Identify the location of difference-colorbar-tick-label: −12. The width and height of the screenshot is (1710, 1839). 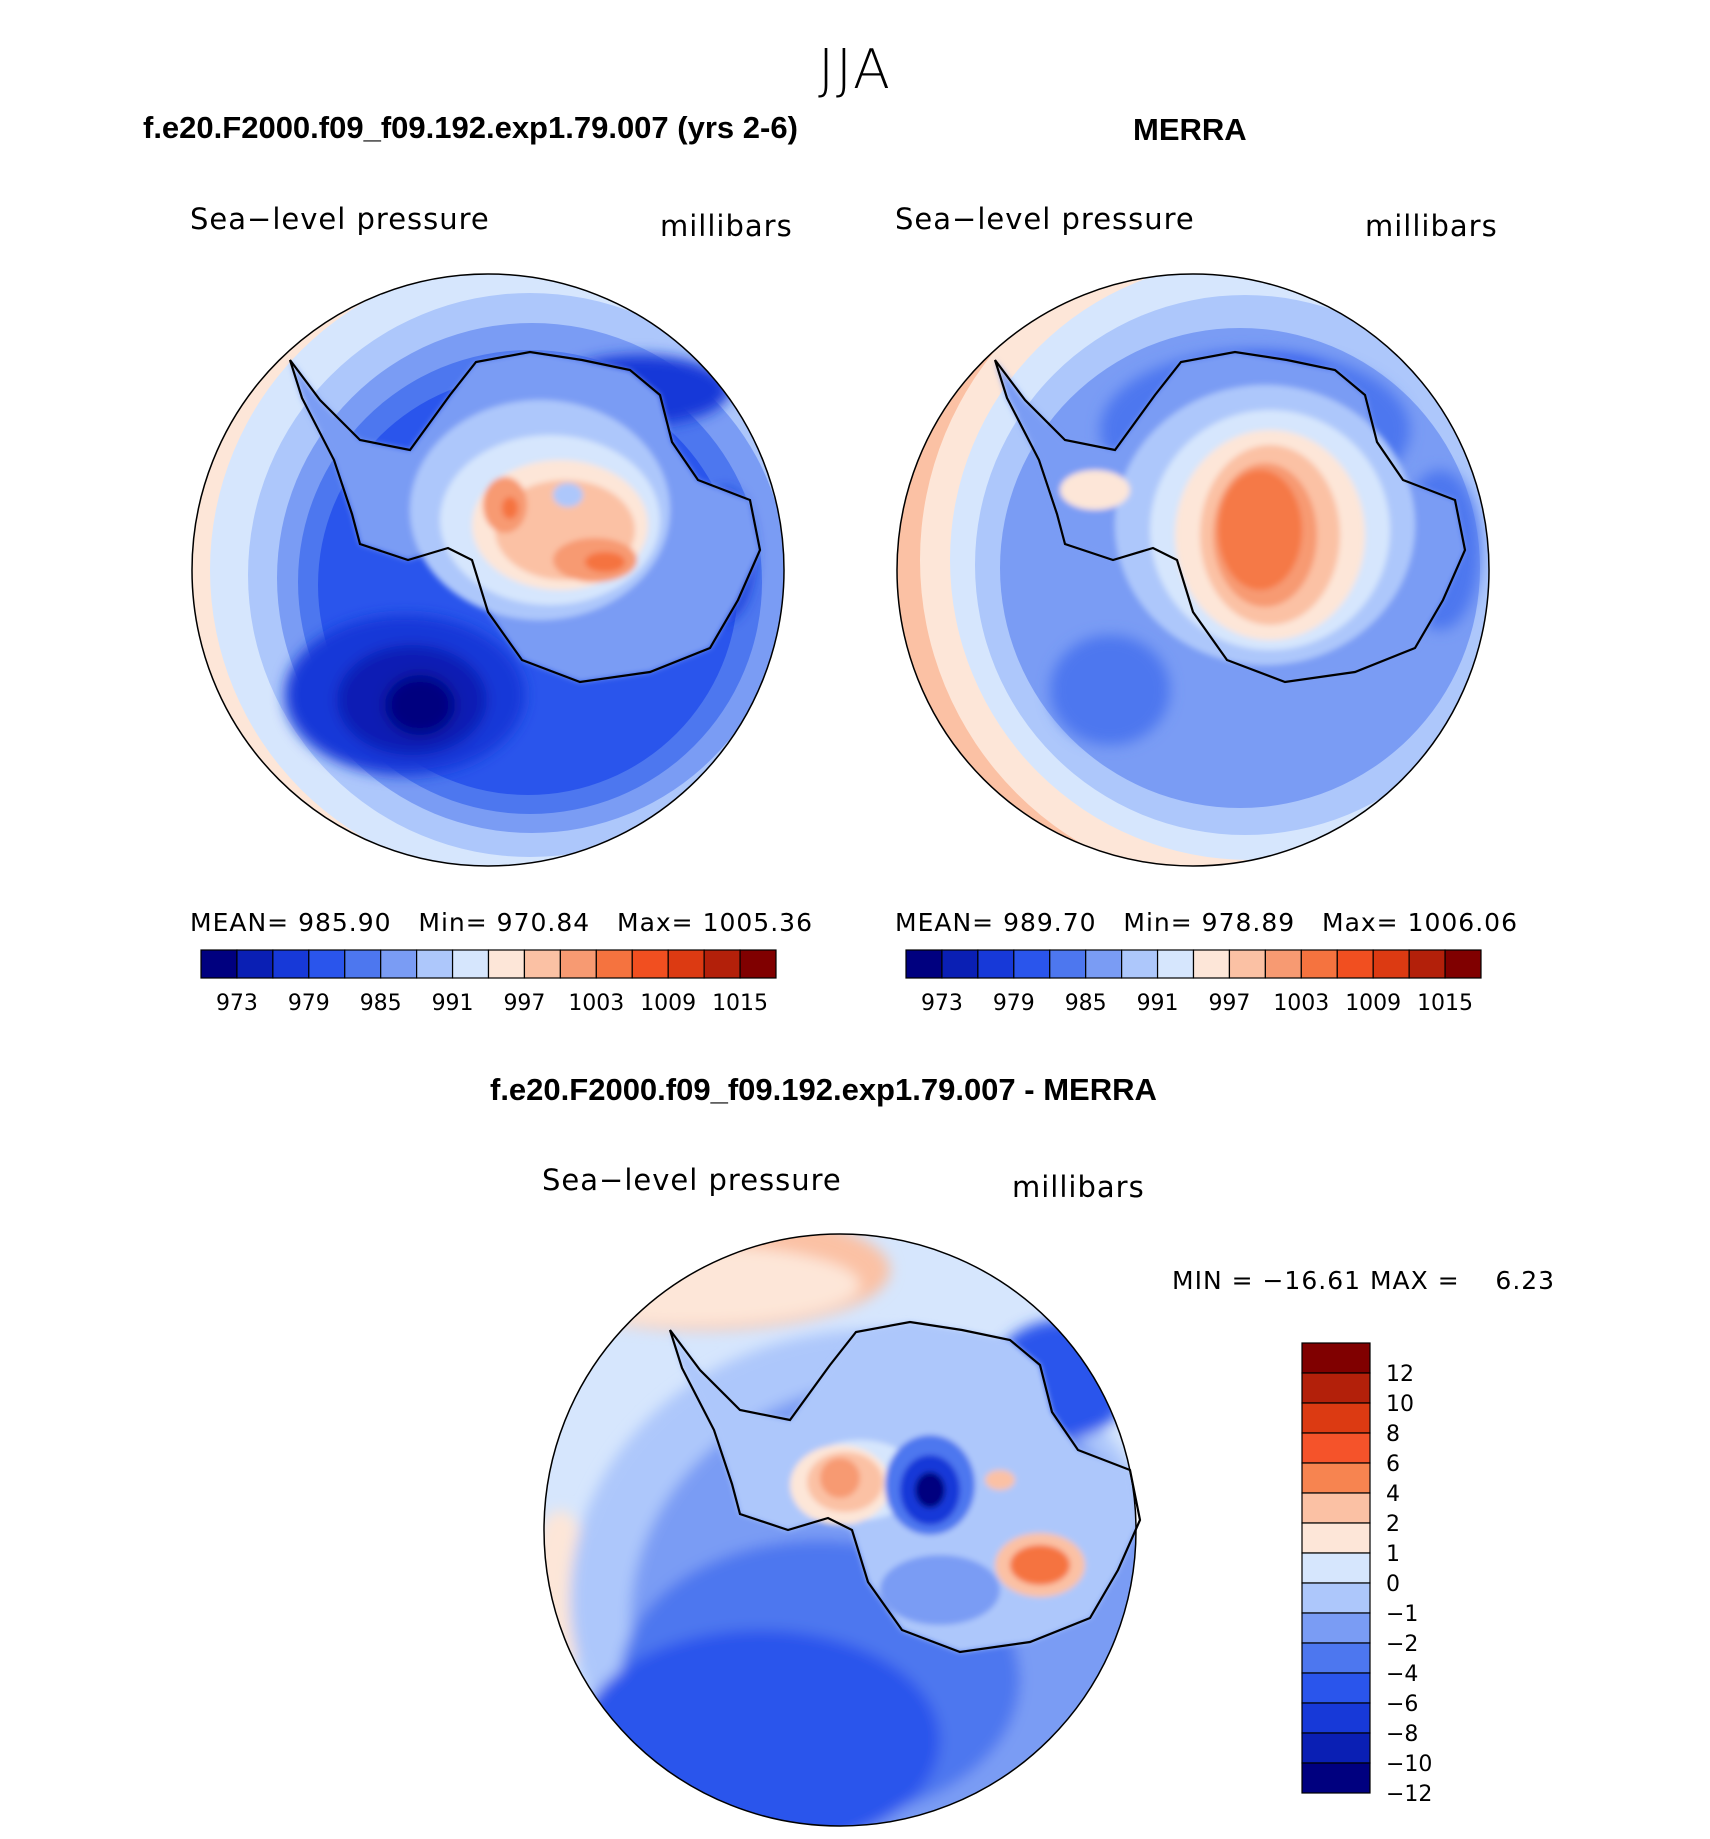
(1409, 1794).